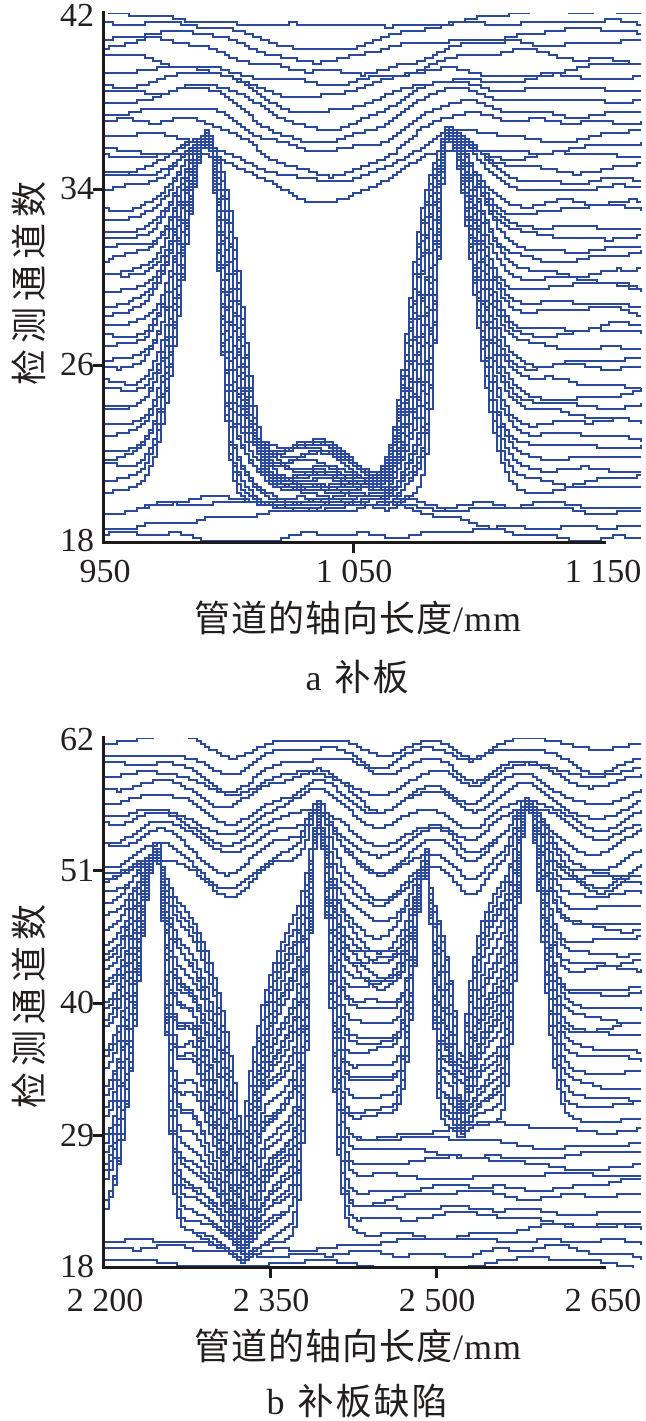  Describe the element at coordinates (105, 571) in the screenshot. I see `chart-a-xtick-label: 950` at that location.